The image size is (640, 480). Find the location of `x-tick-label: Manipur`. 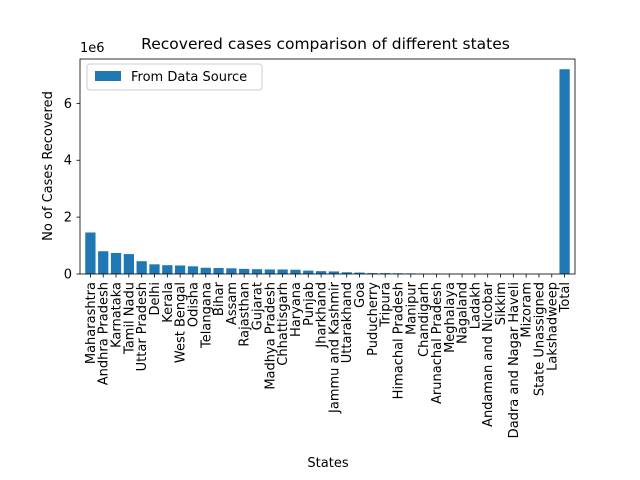

x-tick-label: Manipur is located at coordinates (411, 308).